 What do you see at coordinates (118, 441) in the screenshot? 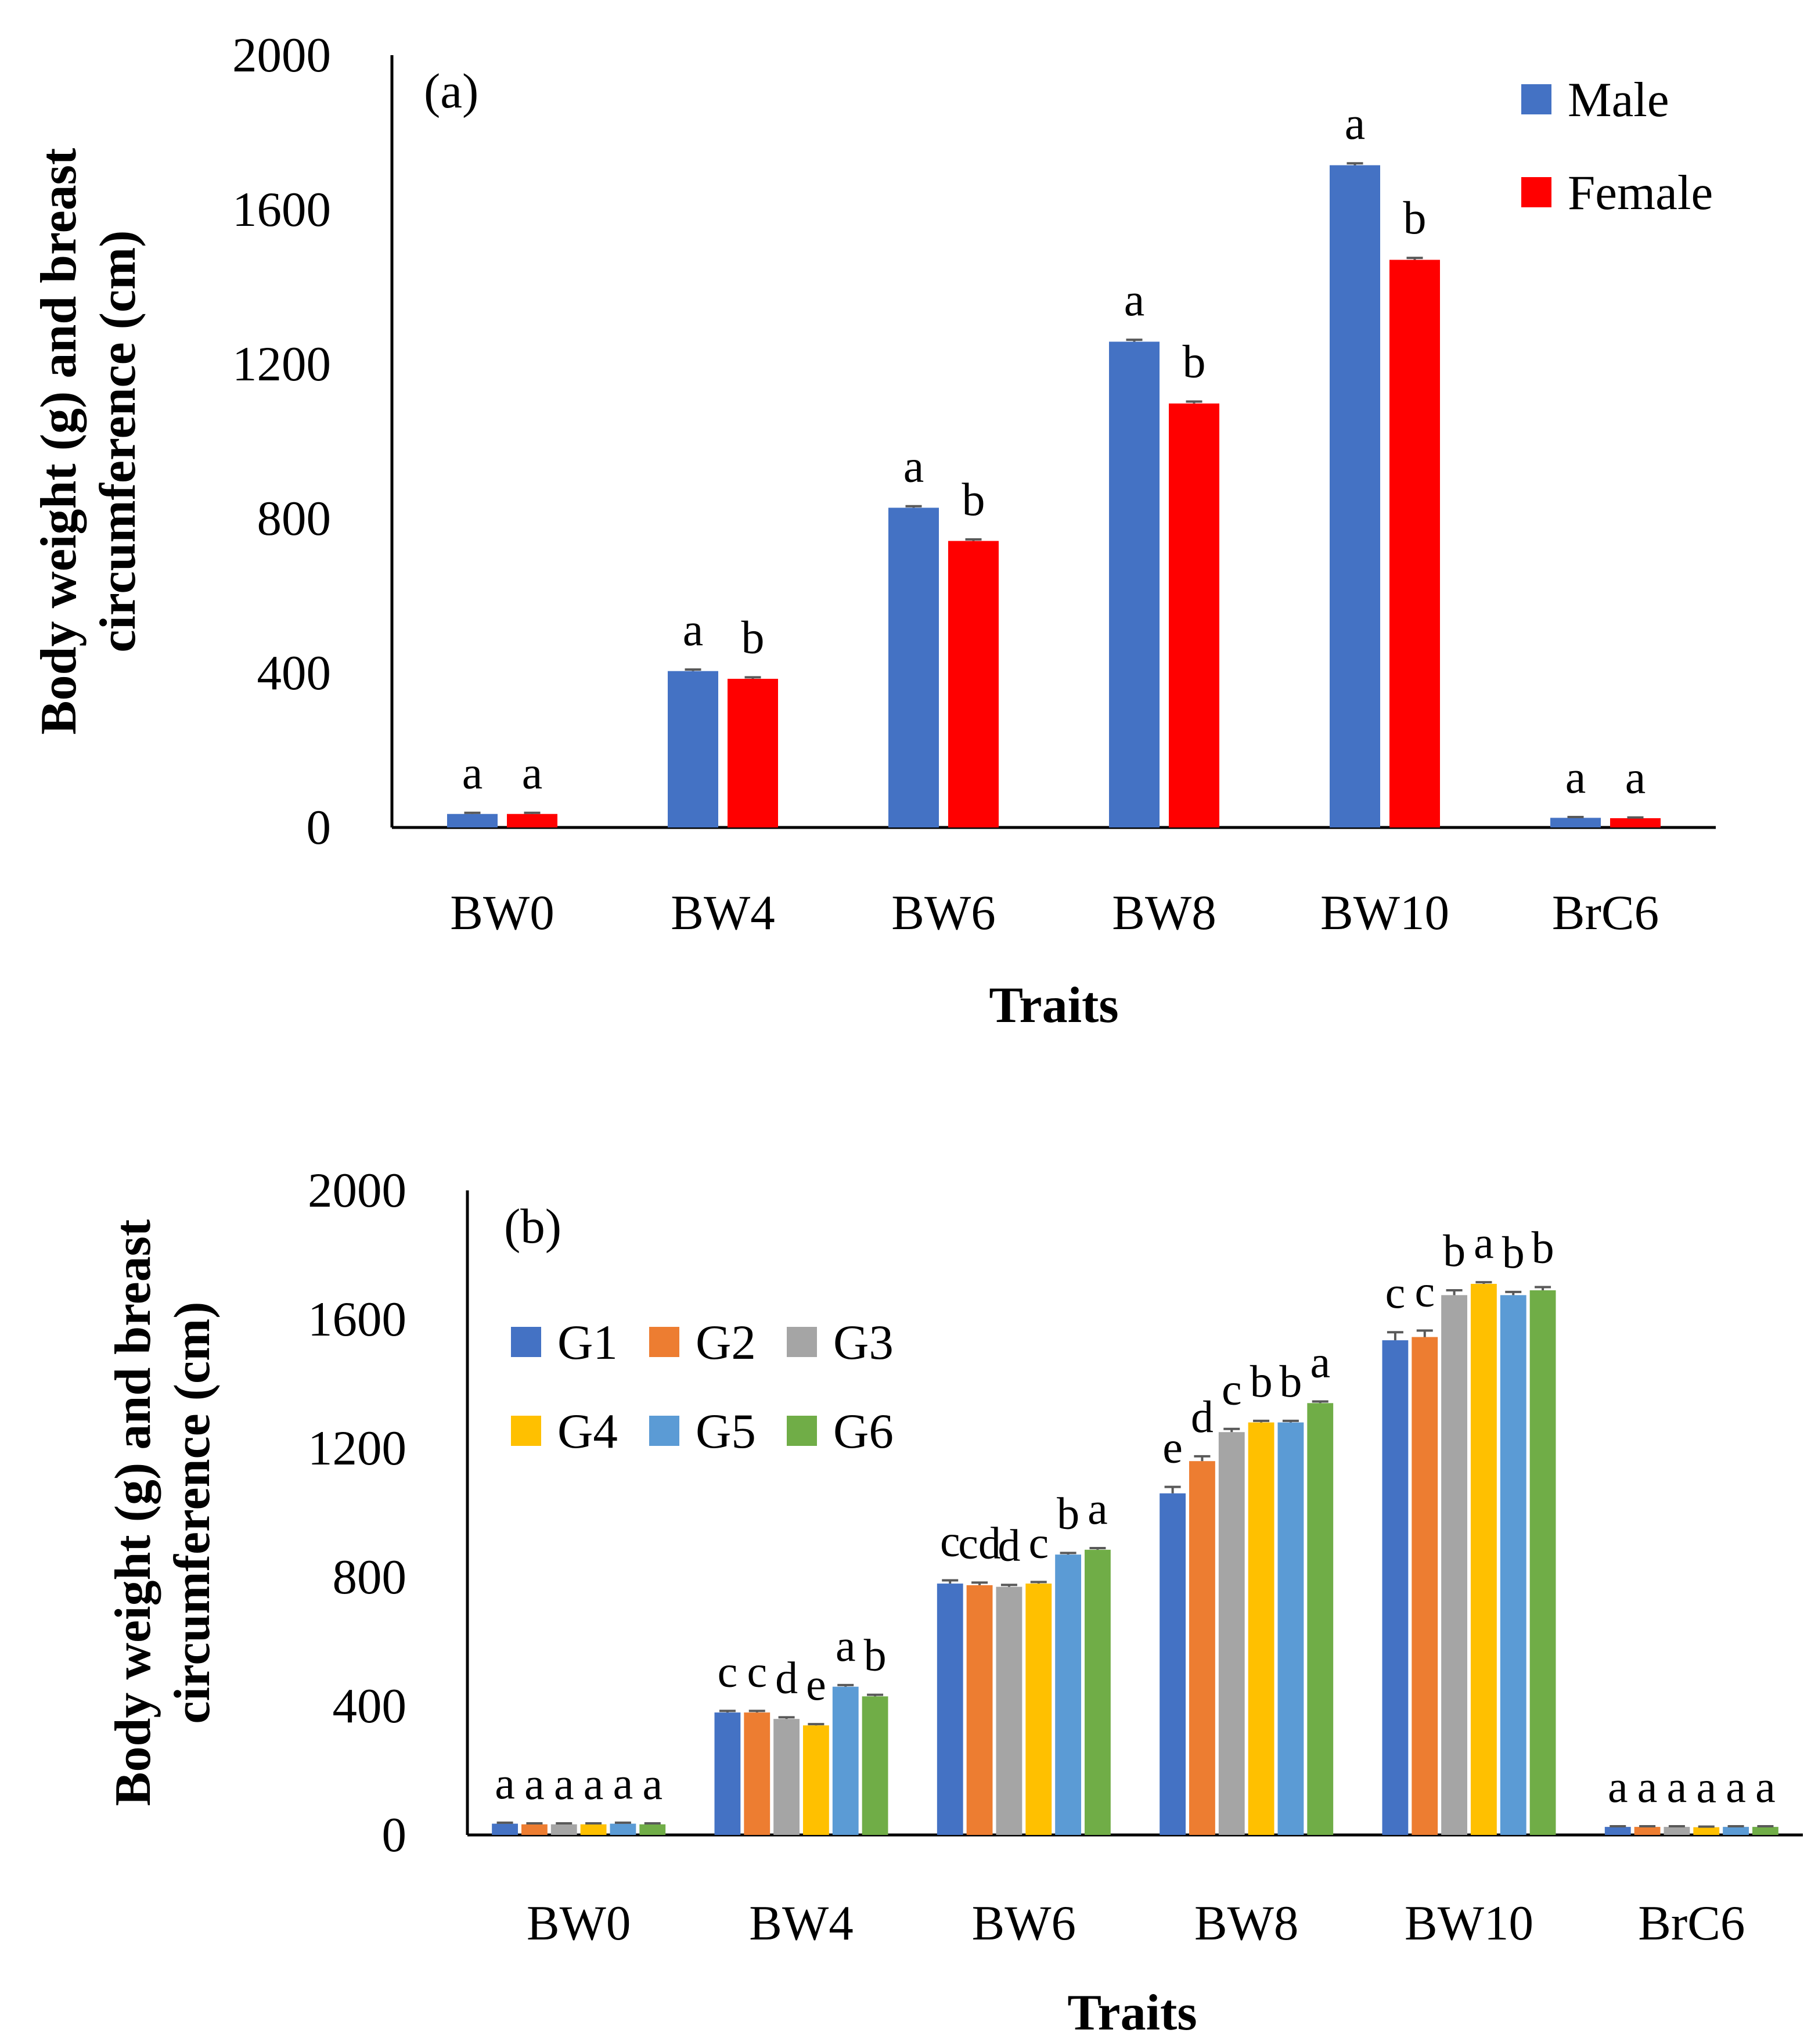
I see `y-axis-title: circumference (cm)` at bounding box center [118, 441].